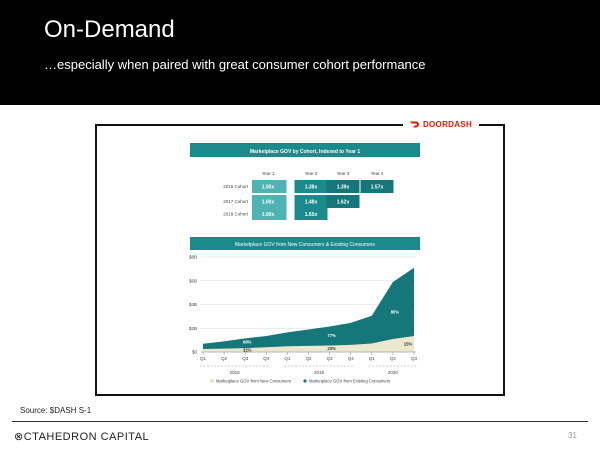 The width and height of the screenshot is (600, 450). I want to click on slide-title: On-Demand, so click(109, 29).